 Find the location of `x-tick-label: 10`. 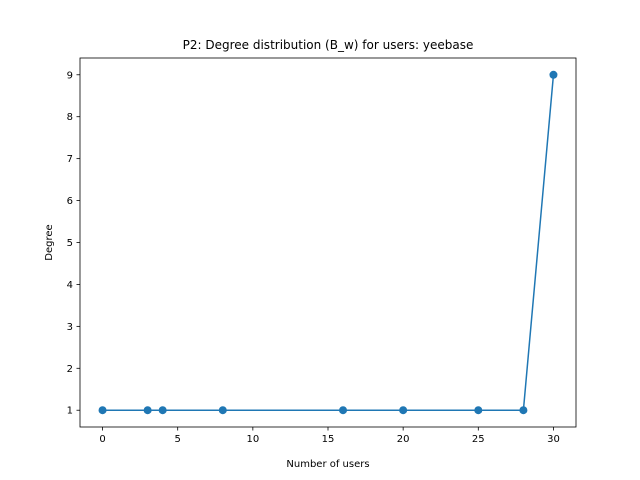

x-tick-label: 10 is located at coordinates (252, 439).